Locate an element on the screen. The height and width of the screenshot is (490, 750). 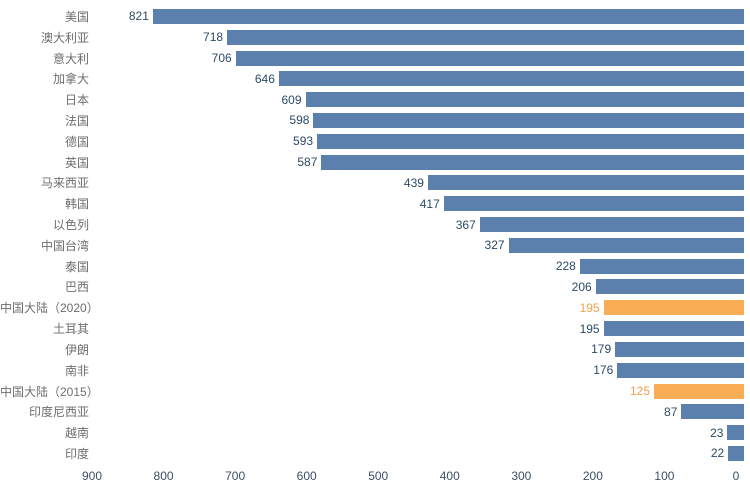
plot-area: 587 is located at coordinates (420, 162).